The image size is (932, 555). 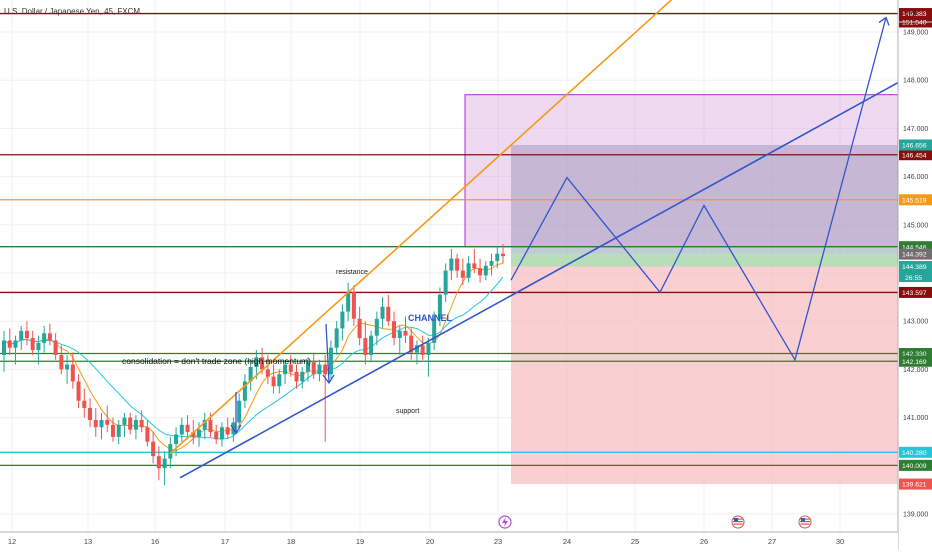 What do you see at coordinates (567, 541) in the screenshot?
I see `time-tick-label: 24` at bounding box center [567, 541].